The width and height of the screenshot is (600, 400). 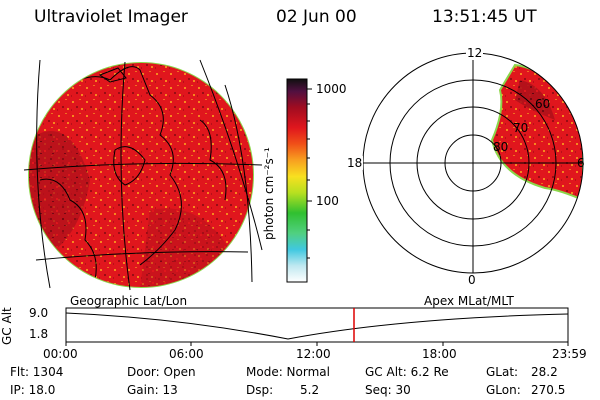 What do you see at coordinates (501, 147) in the screenshot?
I see `lat-label-80: 80` at bounding box center [501, 147].